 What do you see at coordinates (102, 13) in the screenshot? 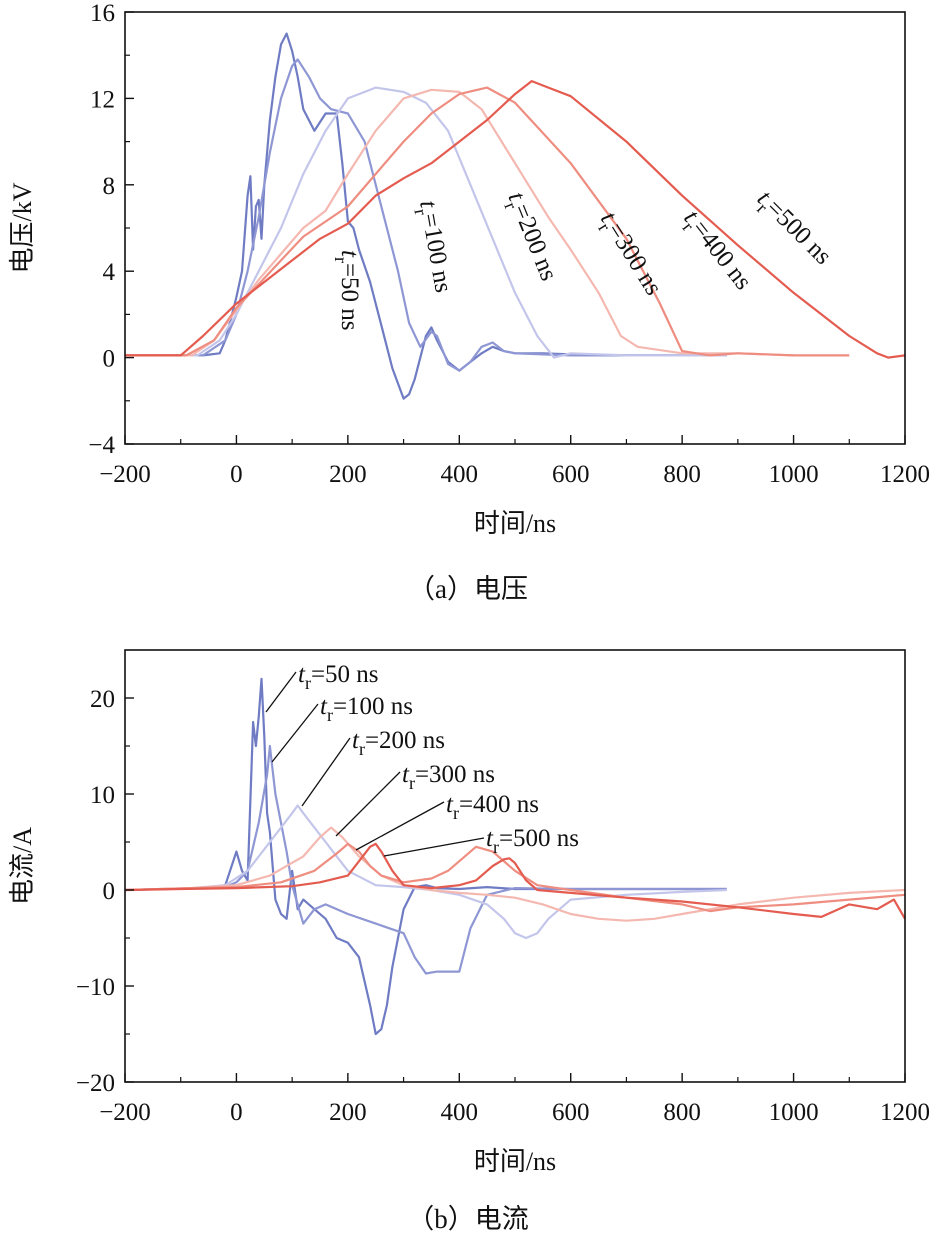
I see `y-tick-label: 16` at bounding box center [102, 13].